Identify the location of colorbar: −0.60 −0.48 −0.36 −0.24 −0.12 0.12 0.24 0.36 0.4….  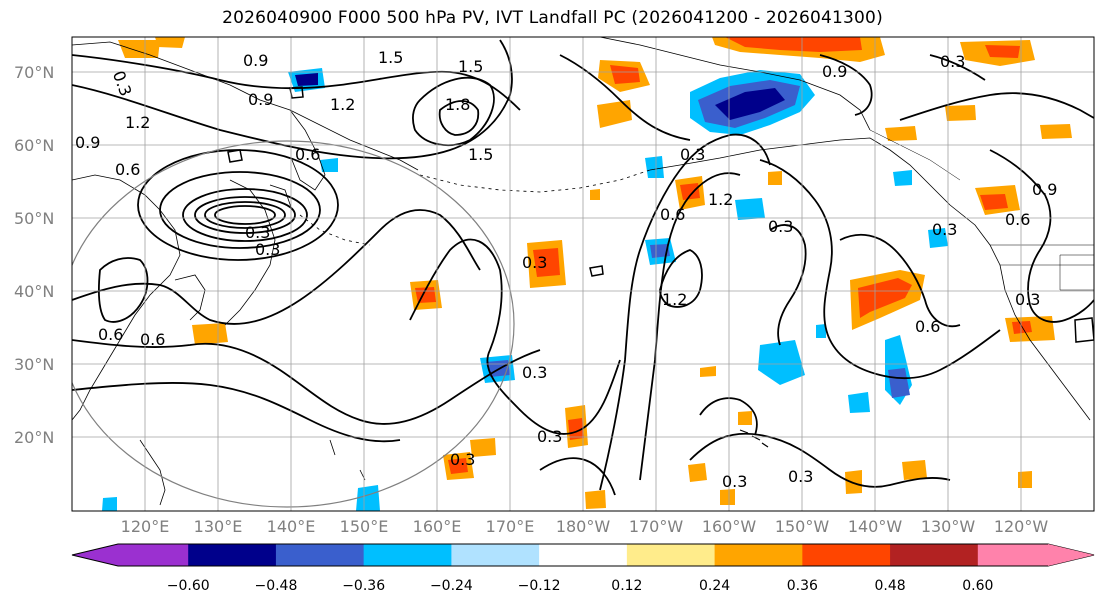
(583, 568).